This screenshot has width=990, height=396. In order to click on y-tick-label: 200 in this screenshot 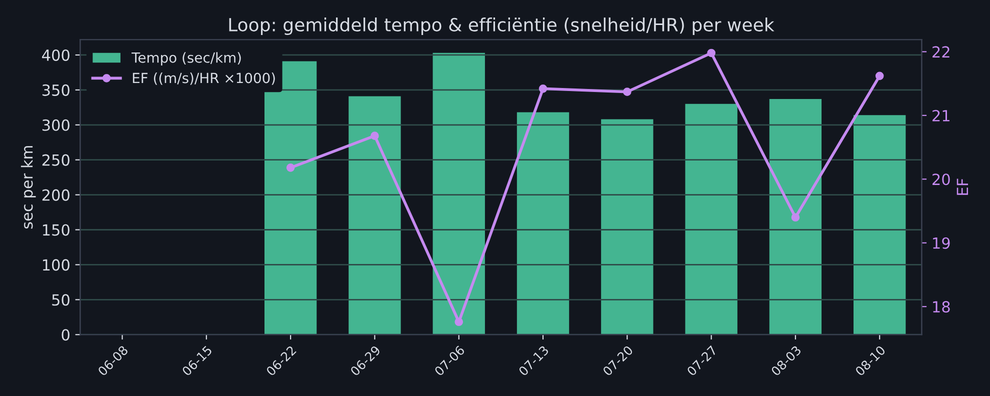, I will do `click(56, 195)`.